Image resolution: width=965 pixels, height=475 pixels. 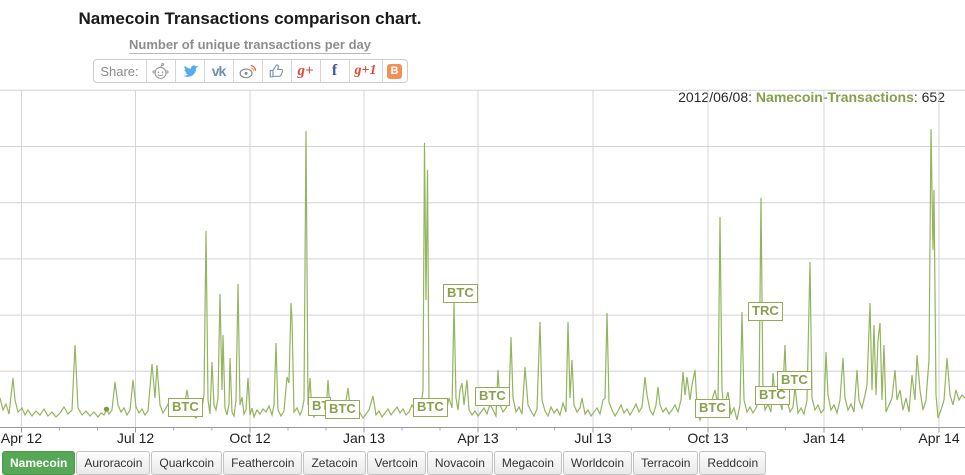 What do you see at coordinates (187, 463) in the screenshot?
I see `tab-quarkcoin: Quarkcoin` at bounding box center [187, 463].